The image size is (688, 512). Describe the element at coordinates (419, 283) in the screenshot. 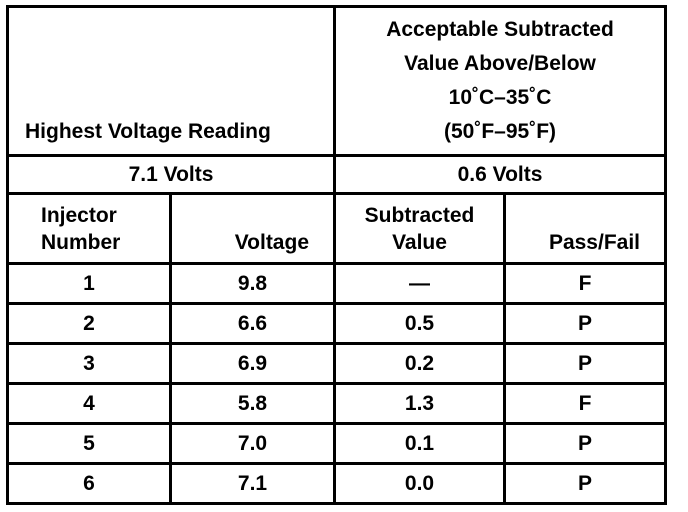

I see `subtracted-cell: —` at that location.